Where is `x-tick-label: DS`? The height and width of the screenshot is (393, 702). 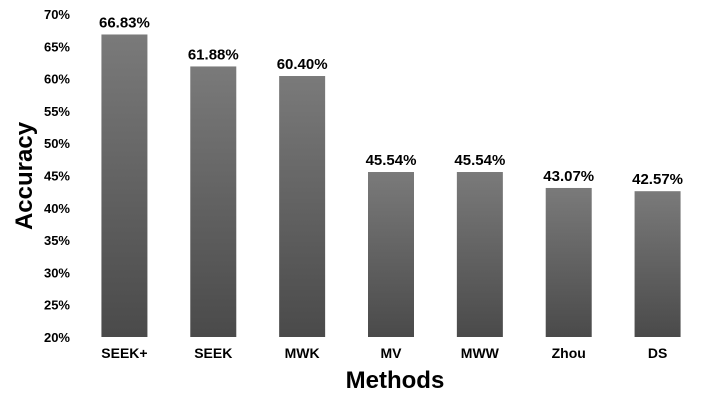
x-tick-label: DS is located at coordinates (657, 353).